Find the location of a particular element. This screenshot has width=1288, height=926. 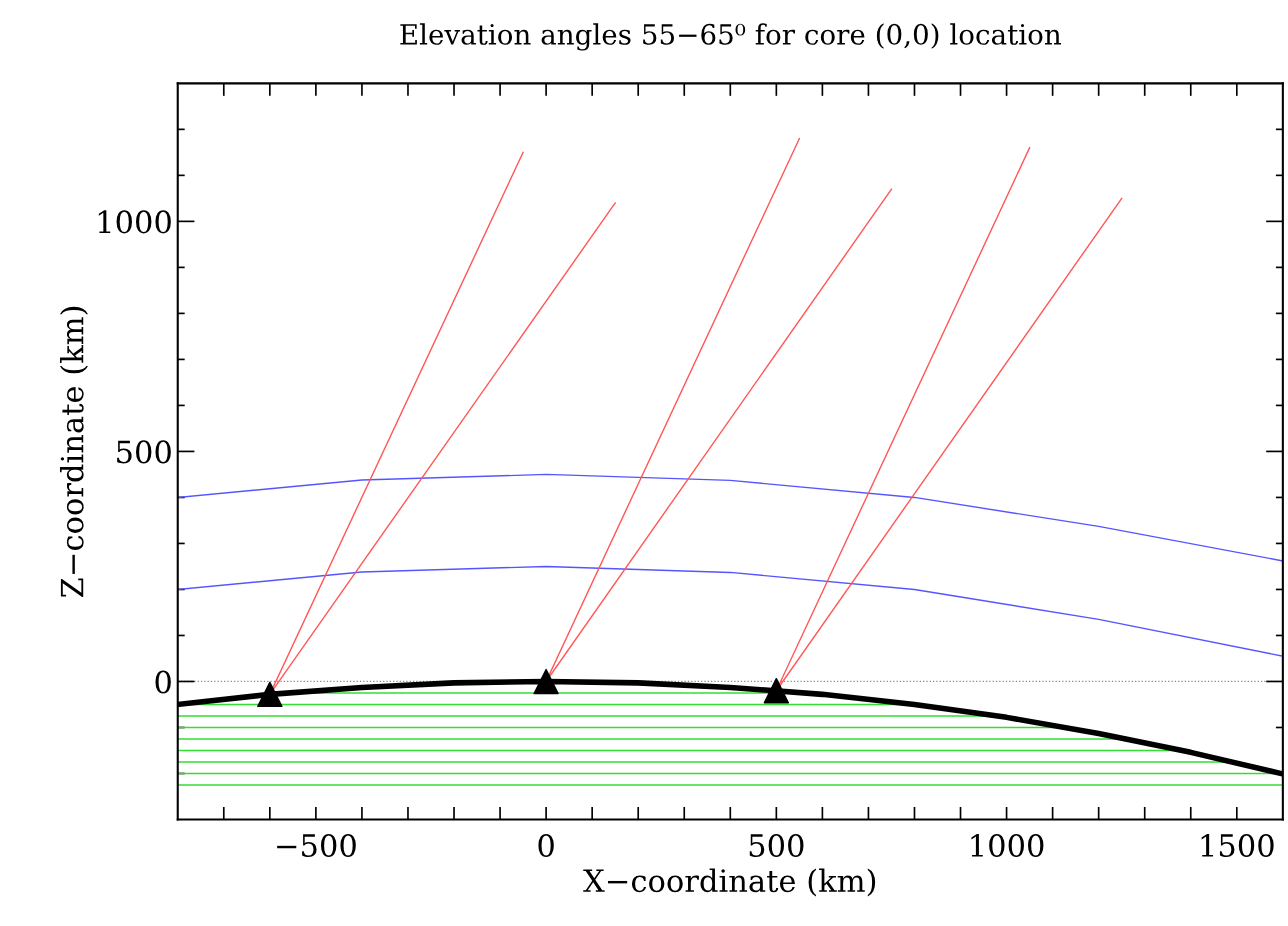

y-tick-label: 1000 is located at coordinates (134, 222).